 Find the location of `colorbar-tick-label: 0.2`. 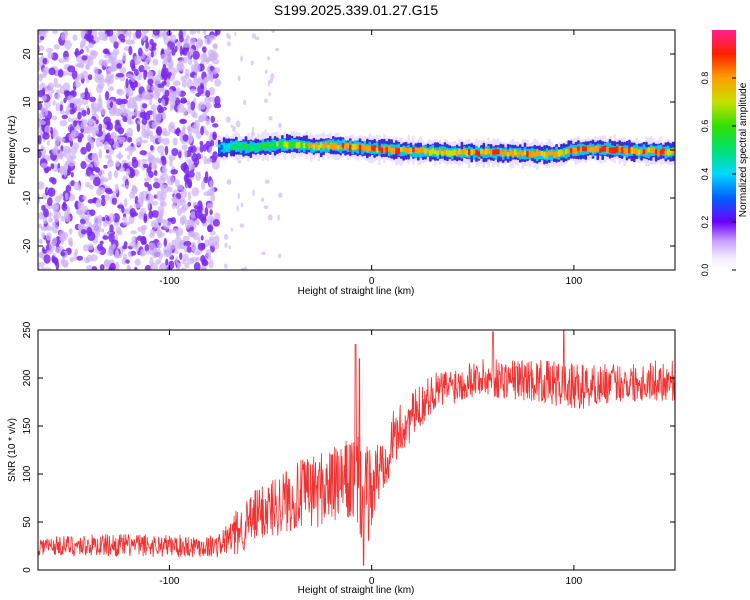

colorbar-tick-label: 0.2 is located at coordinates (705, 222).